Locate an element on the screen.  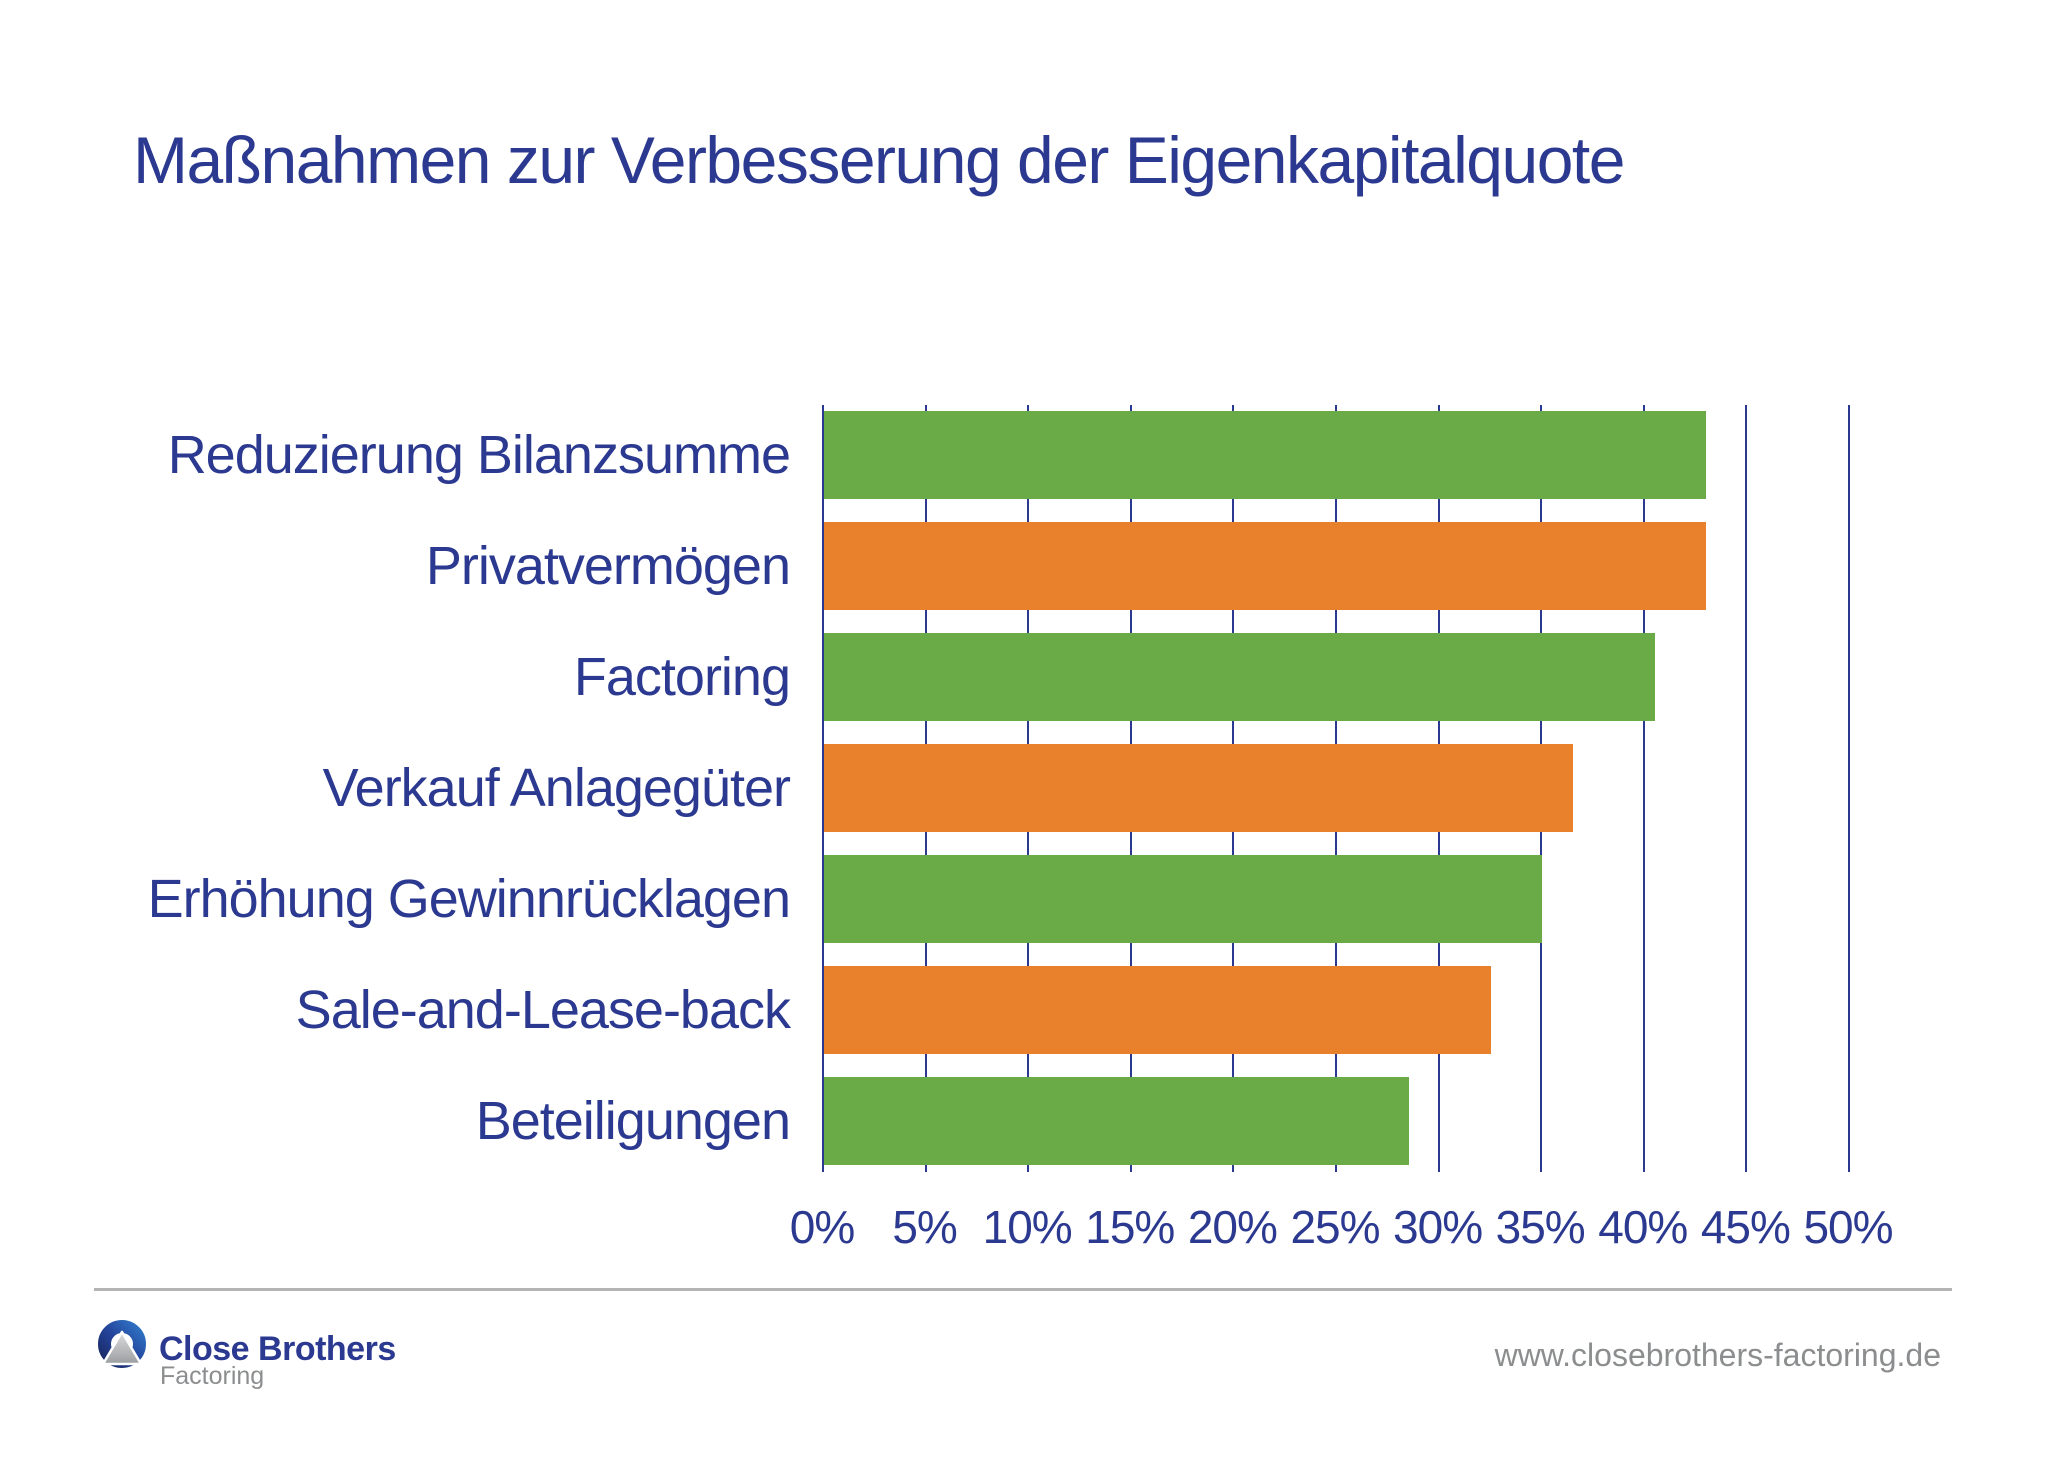
bar-erh-hung-gewinnr-cklagen is located at coordinates (1183, 899).